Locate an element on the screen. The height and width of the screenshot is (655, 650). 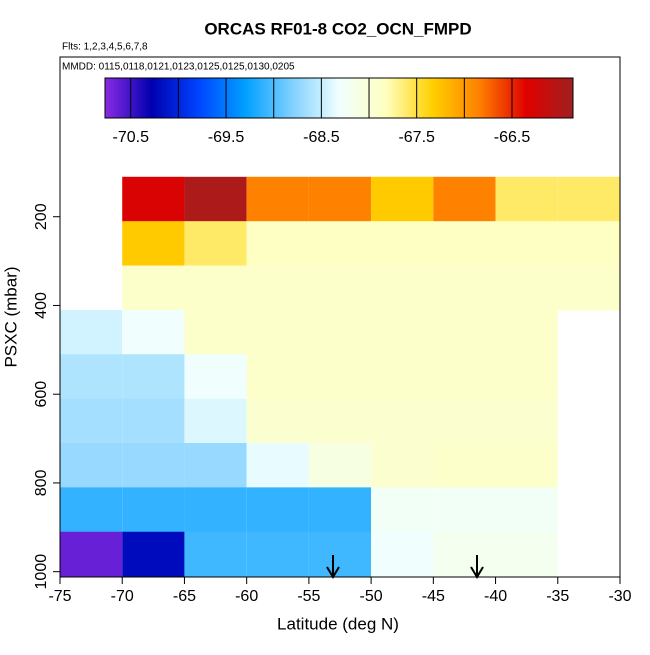
colorbar-tick-label: -69.5 is located at coordinates (226, 137).